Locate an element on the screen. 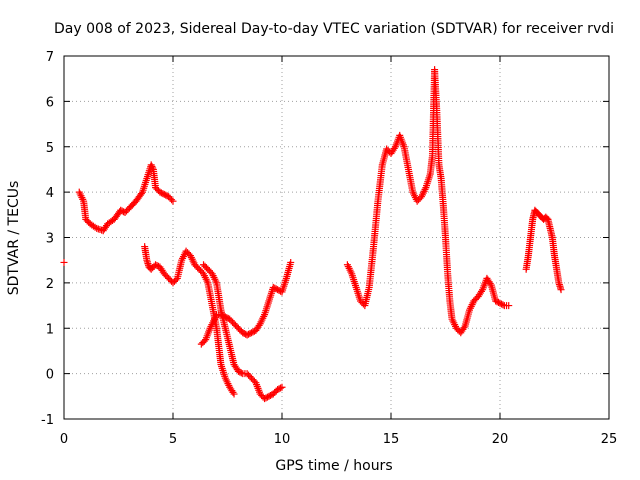 The height and width of the screenshot is (480, 640). series-seg0 is located at coordinates (64, 262).